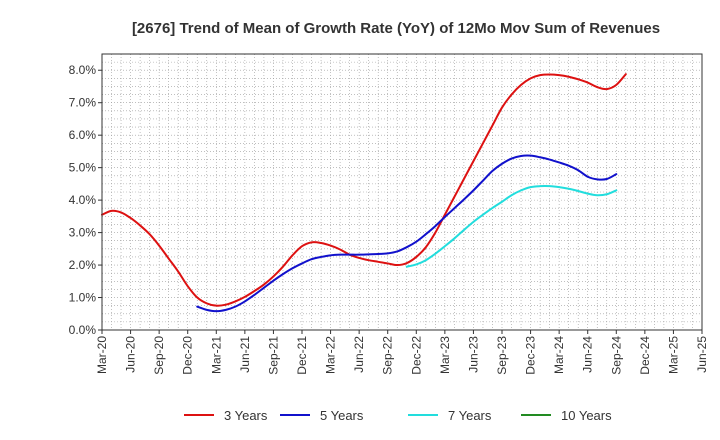 This screenshot has height=440, width=720. Describe the element at coordinates (83, 168) in the screenshot. I see `y-tick-label: 5.0%` at that location.